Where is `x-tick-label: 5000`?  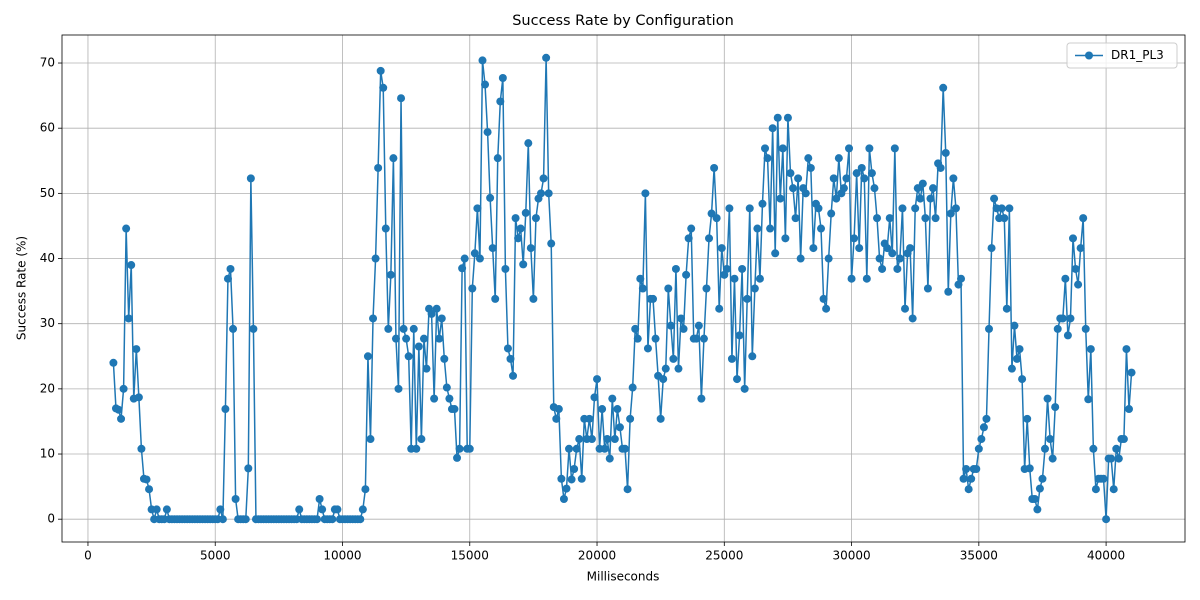
x-tick-label: 5000 is located at coordinates (215, 556).